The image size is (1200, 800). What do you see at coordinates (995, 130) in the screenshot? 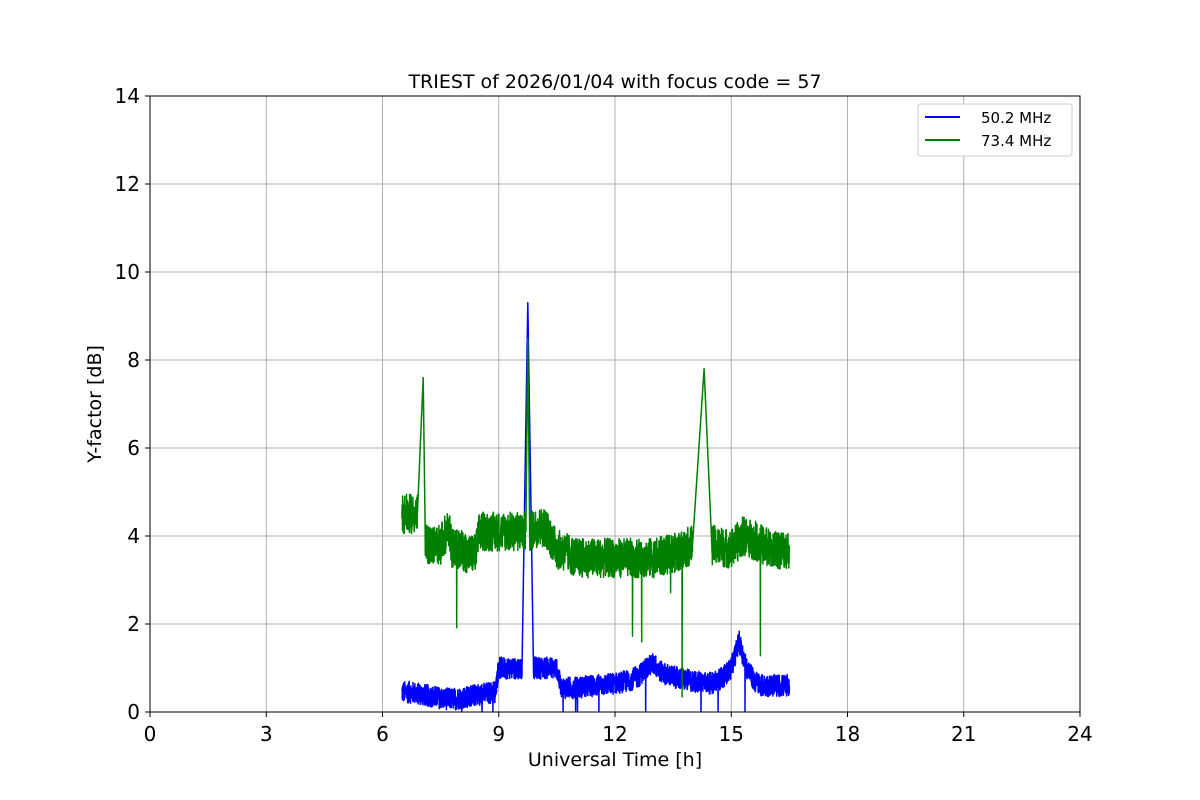
I see `legend: 50.2 MHz 73.4 MHz` at bounding box center [995, 130].